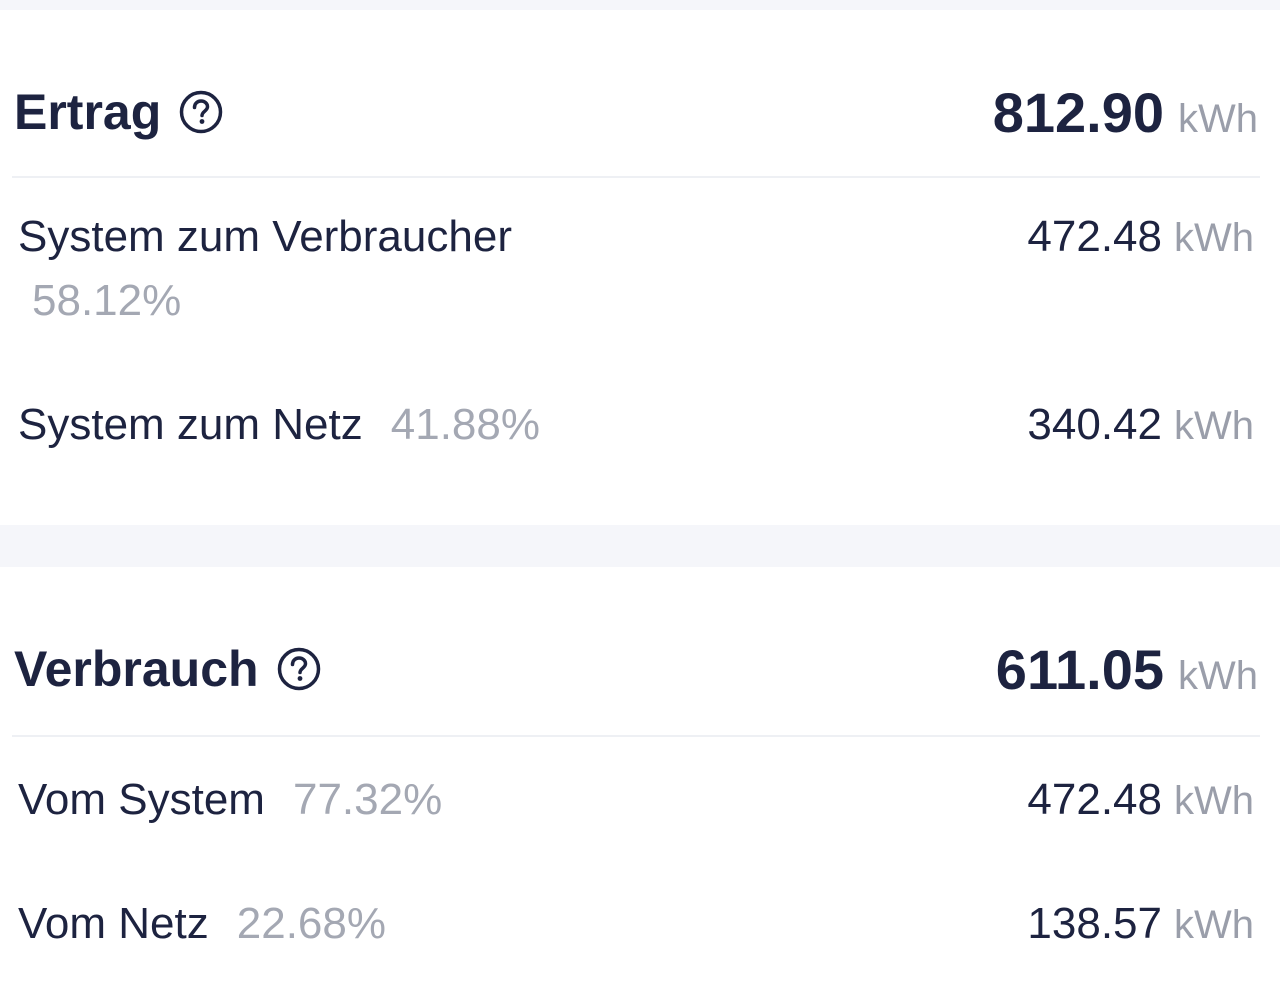  I want to click on row-value-group: 138.57 kWh, so click(1140, 924).